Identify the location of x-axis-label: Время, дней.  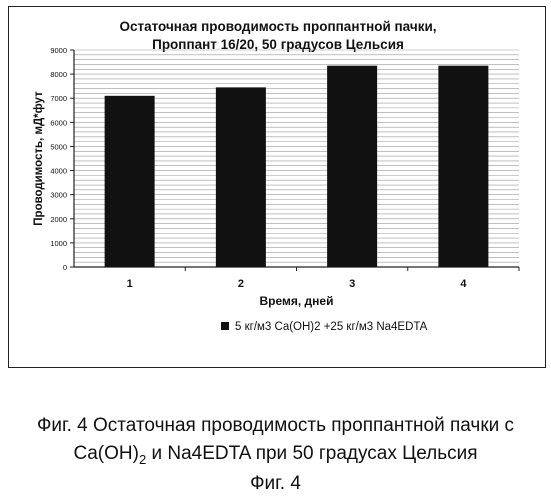
(297, 301).